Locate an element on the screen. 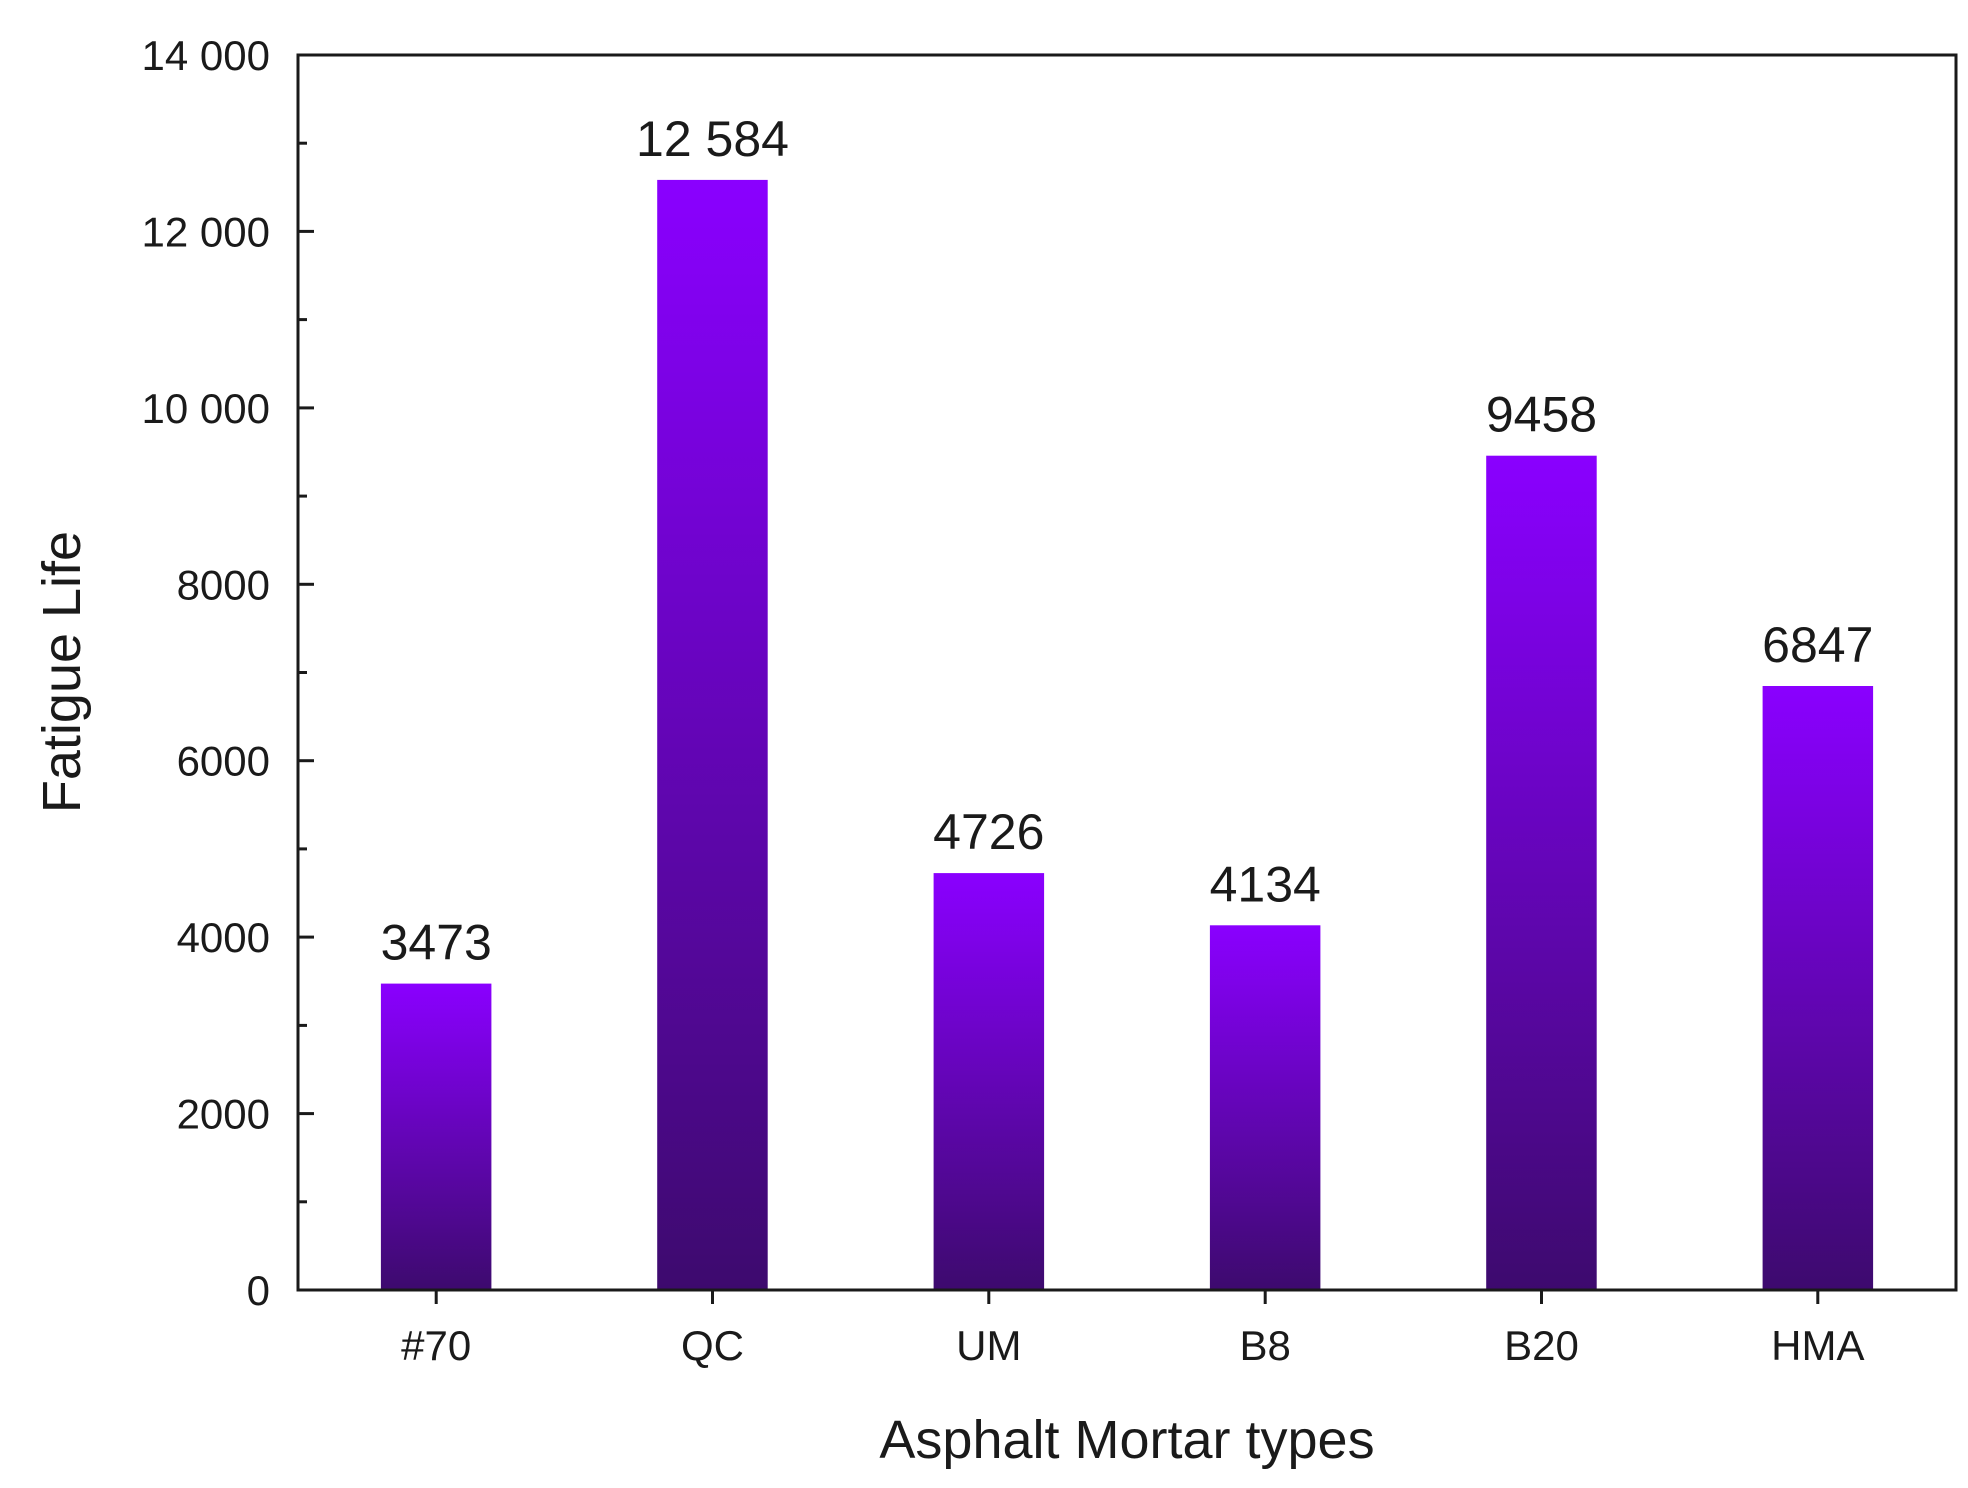 This screenshot has width=1968, height=1488. data-label: 4134 is located at coordinates (1265, 884).